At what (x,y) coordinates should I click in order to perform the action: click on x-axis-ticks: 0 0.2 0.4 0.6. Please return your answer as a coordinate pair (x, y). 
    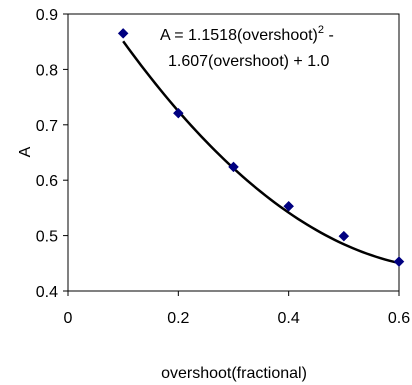
    Looking at the image, I should click on (237, 309).